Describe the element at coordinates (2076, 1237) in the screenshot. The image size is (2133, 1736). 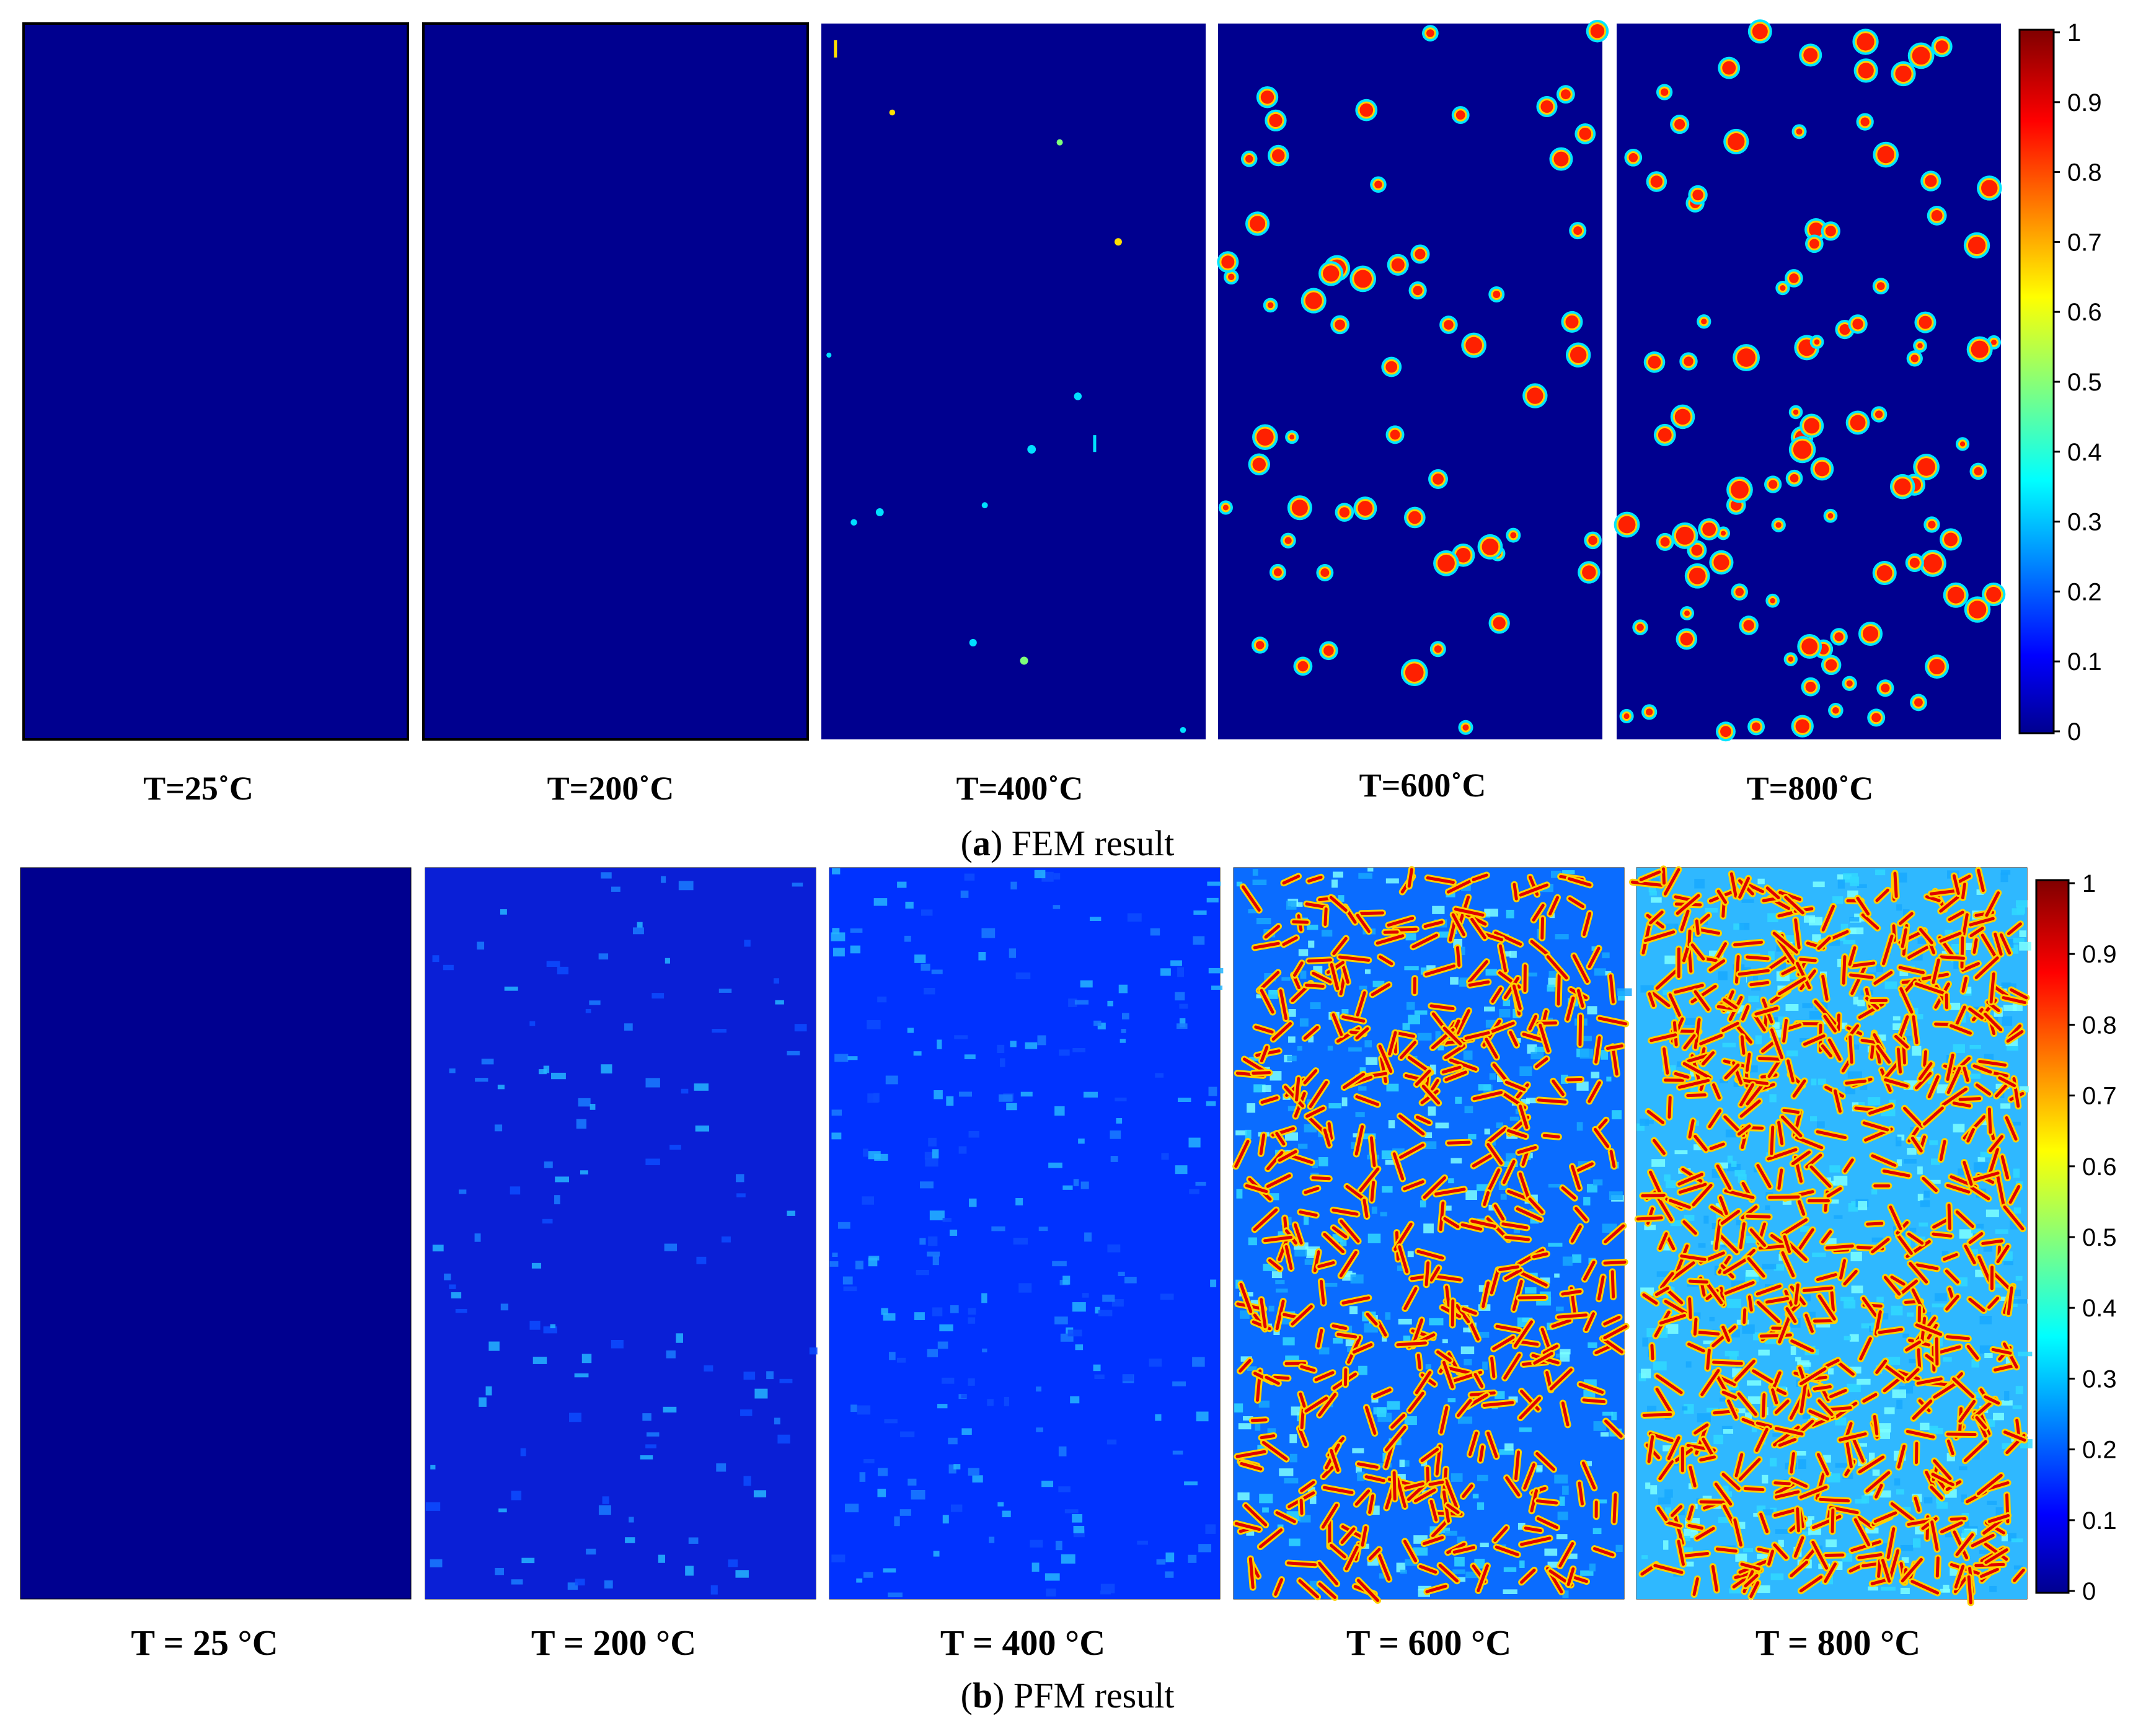
I see `colorbar-pfm: 1 0.9 0.8 0.7 0.6 0.5 0.4 0.3 0.2 0.1 0` at that location.